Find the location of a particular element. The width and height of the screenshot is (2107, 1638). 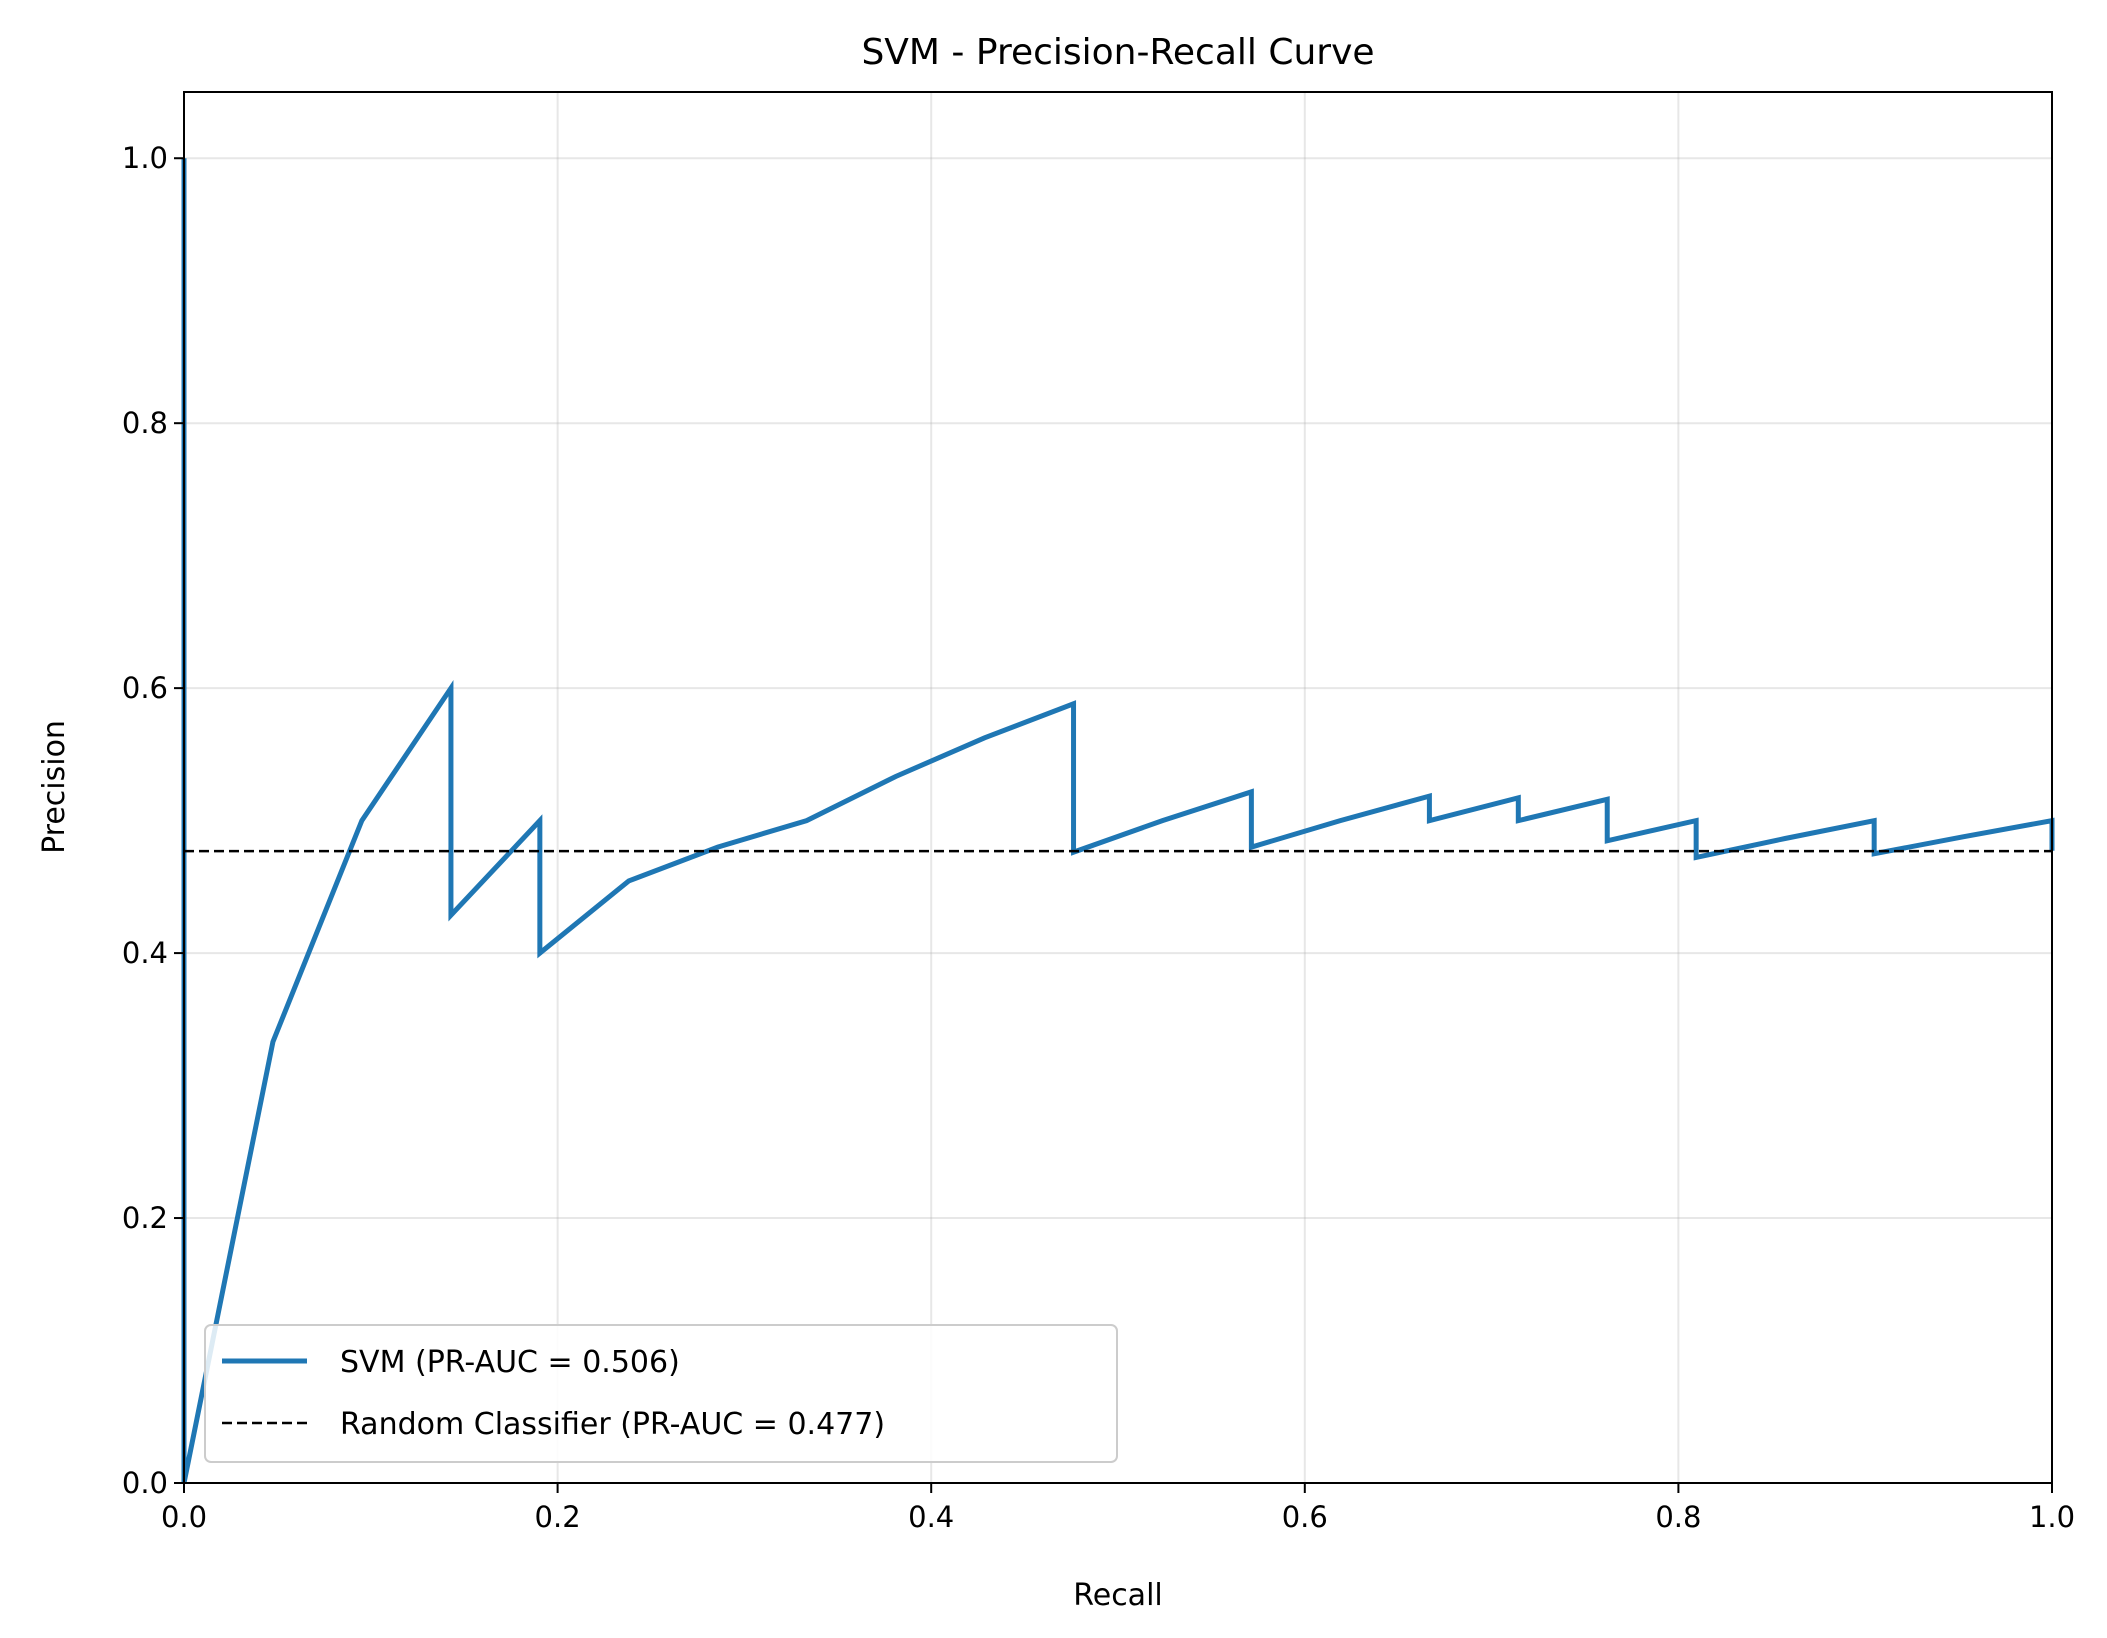

y-tick-label: 0.6 is located at coordinates (145, 688).